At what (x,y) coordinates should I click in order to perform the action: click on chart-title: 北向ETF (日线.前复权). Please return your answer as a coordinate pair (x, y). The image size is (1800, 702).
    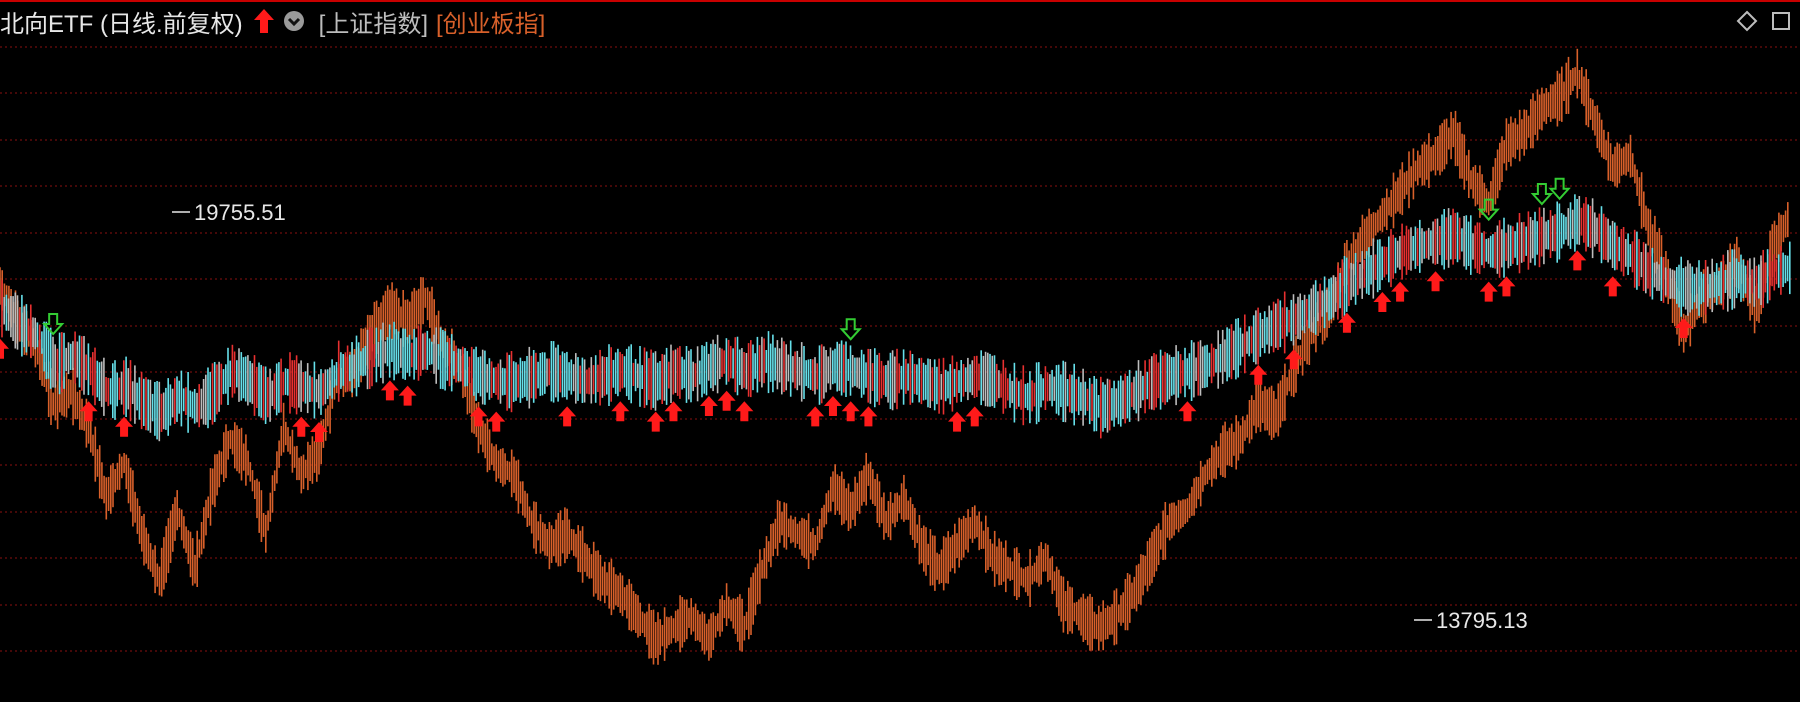
    Looking at the image, I should click on (121, 24).